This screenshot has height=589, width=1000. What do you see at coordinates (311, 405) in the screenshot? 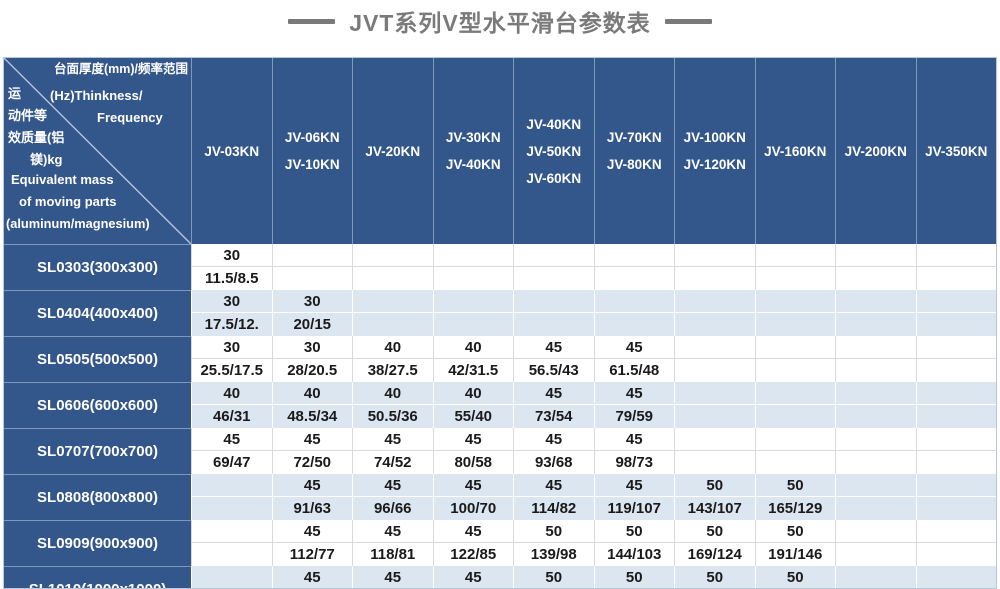
I see `data-cell: 40 48.5/34` at bounding box center [311, 405].